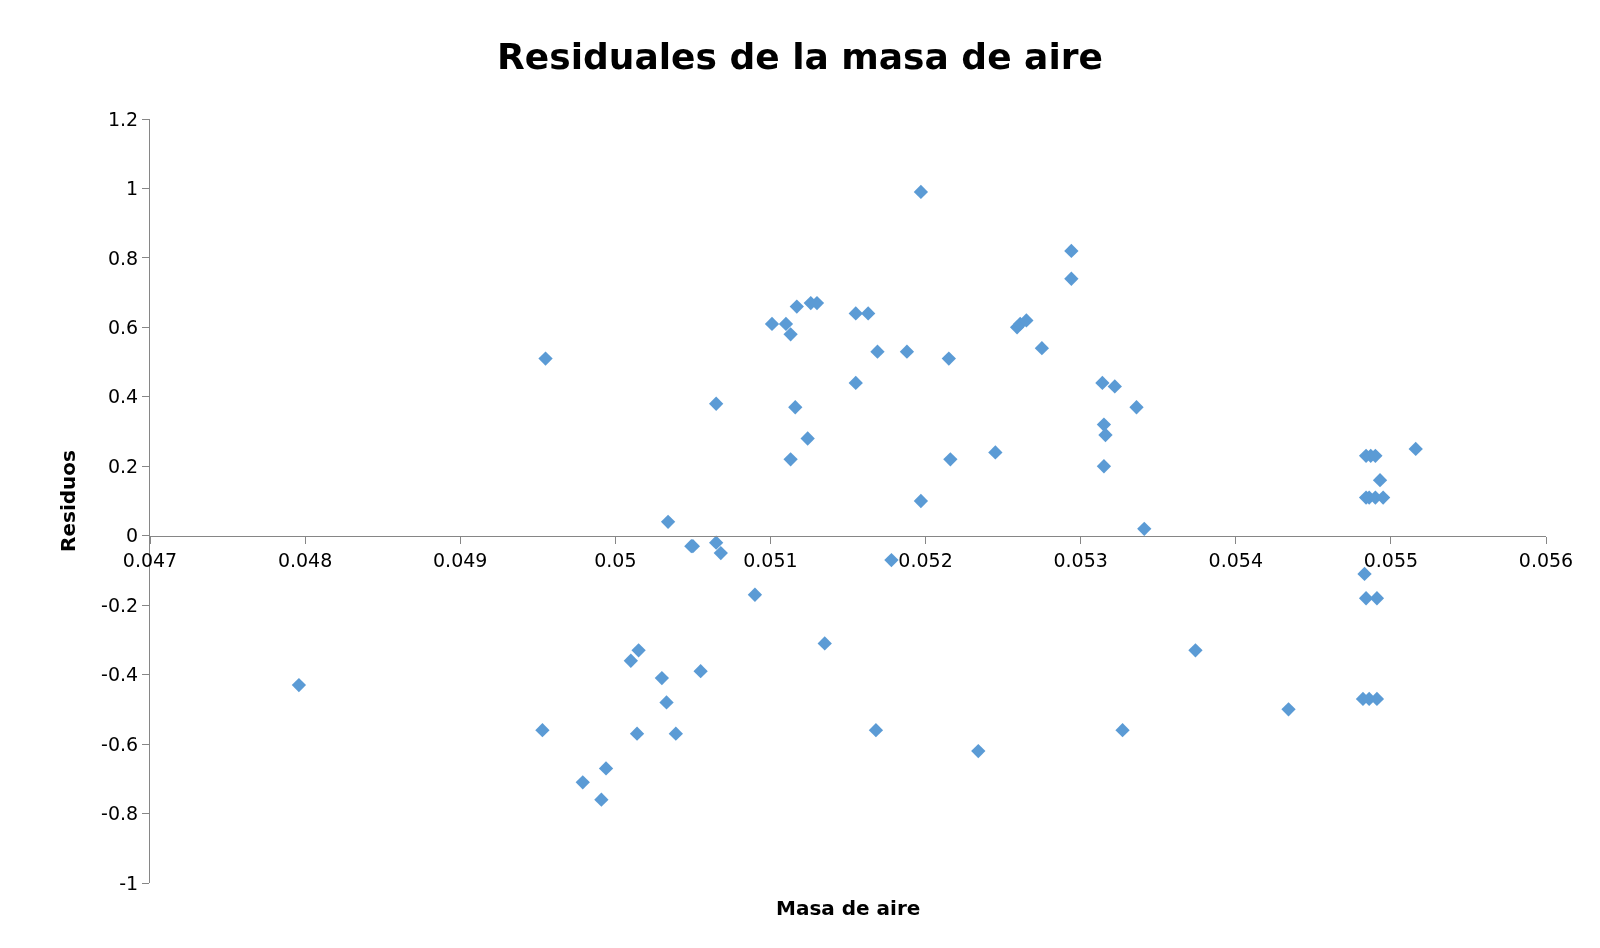  Describe the element at coordinates (120, 813) in the screenshot. I see `y-tick-label: -0.8` at that location.